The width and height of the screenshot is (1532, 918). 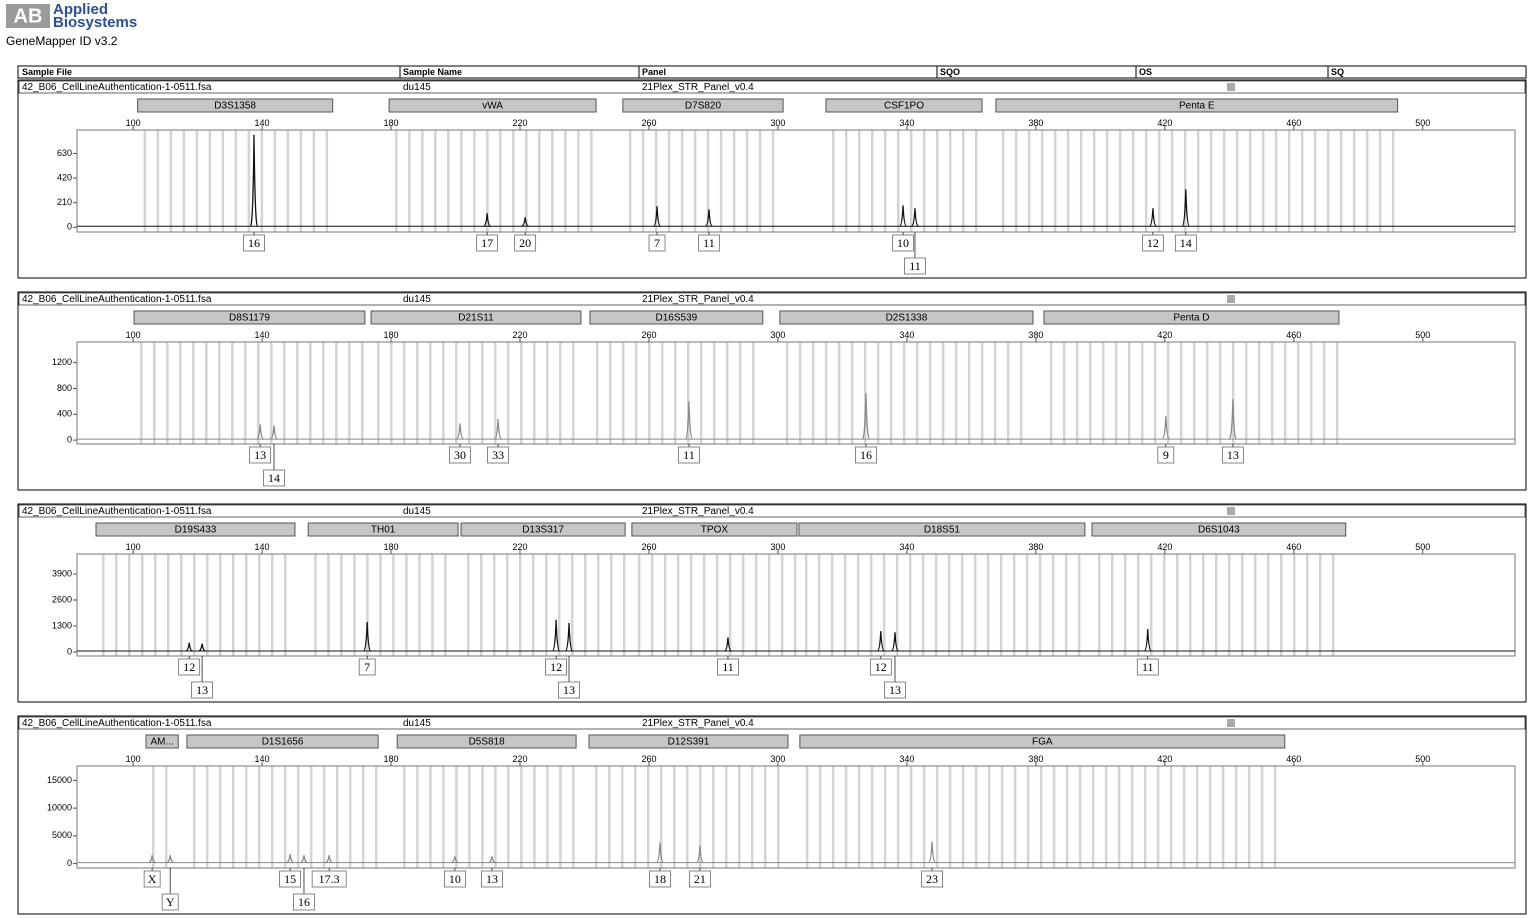 I want to click on y-tick-label: 400, so click(x=64, y=414).